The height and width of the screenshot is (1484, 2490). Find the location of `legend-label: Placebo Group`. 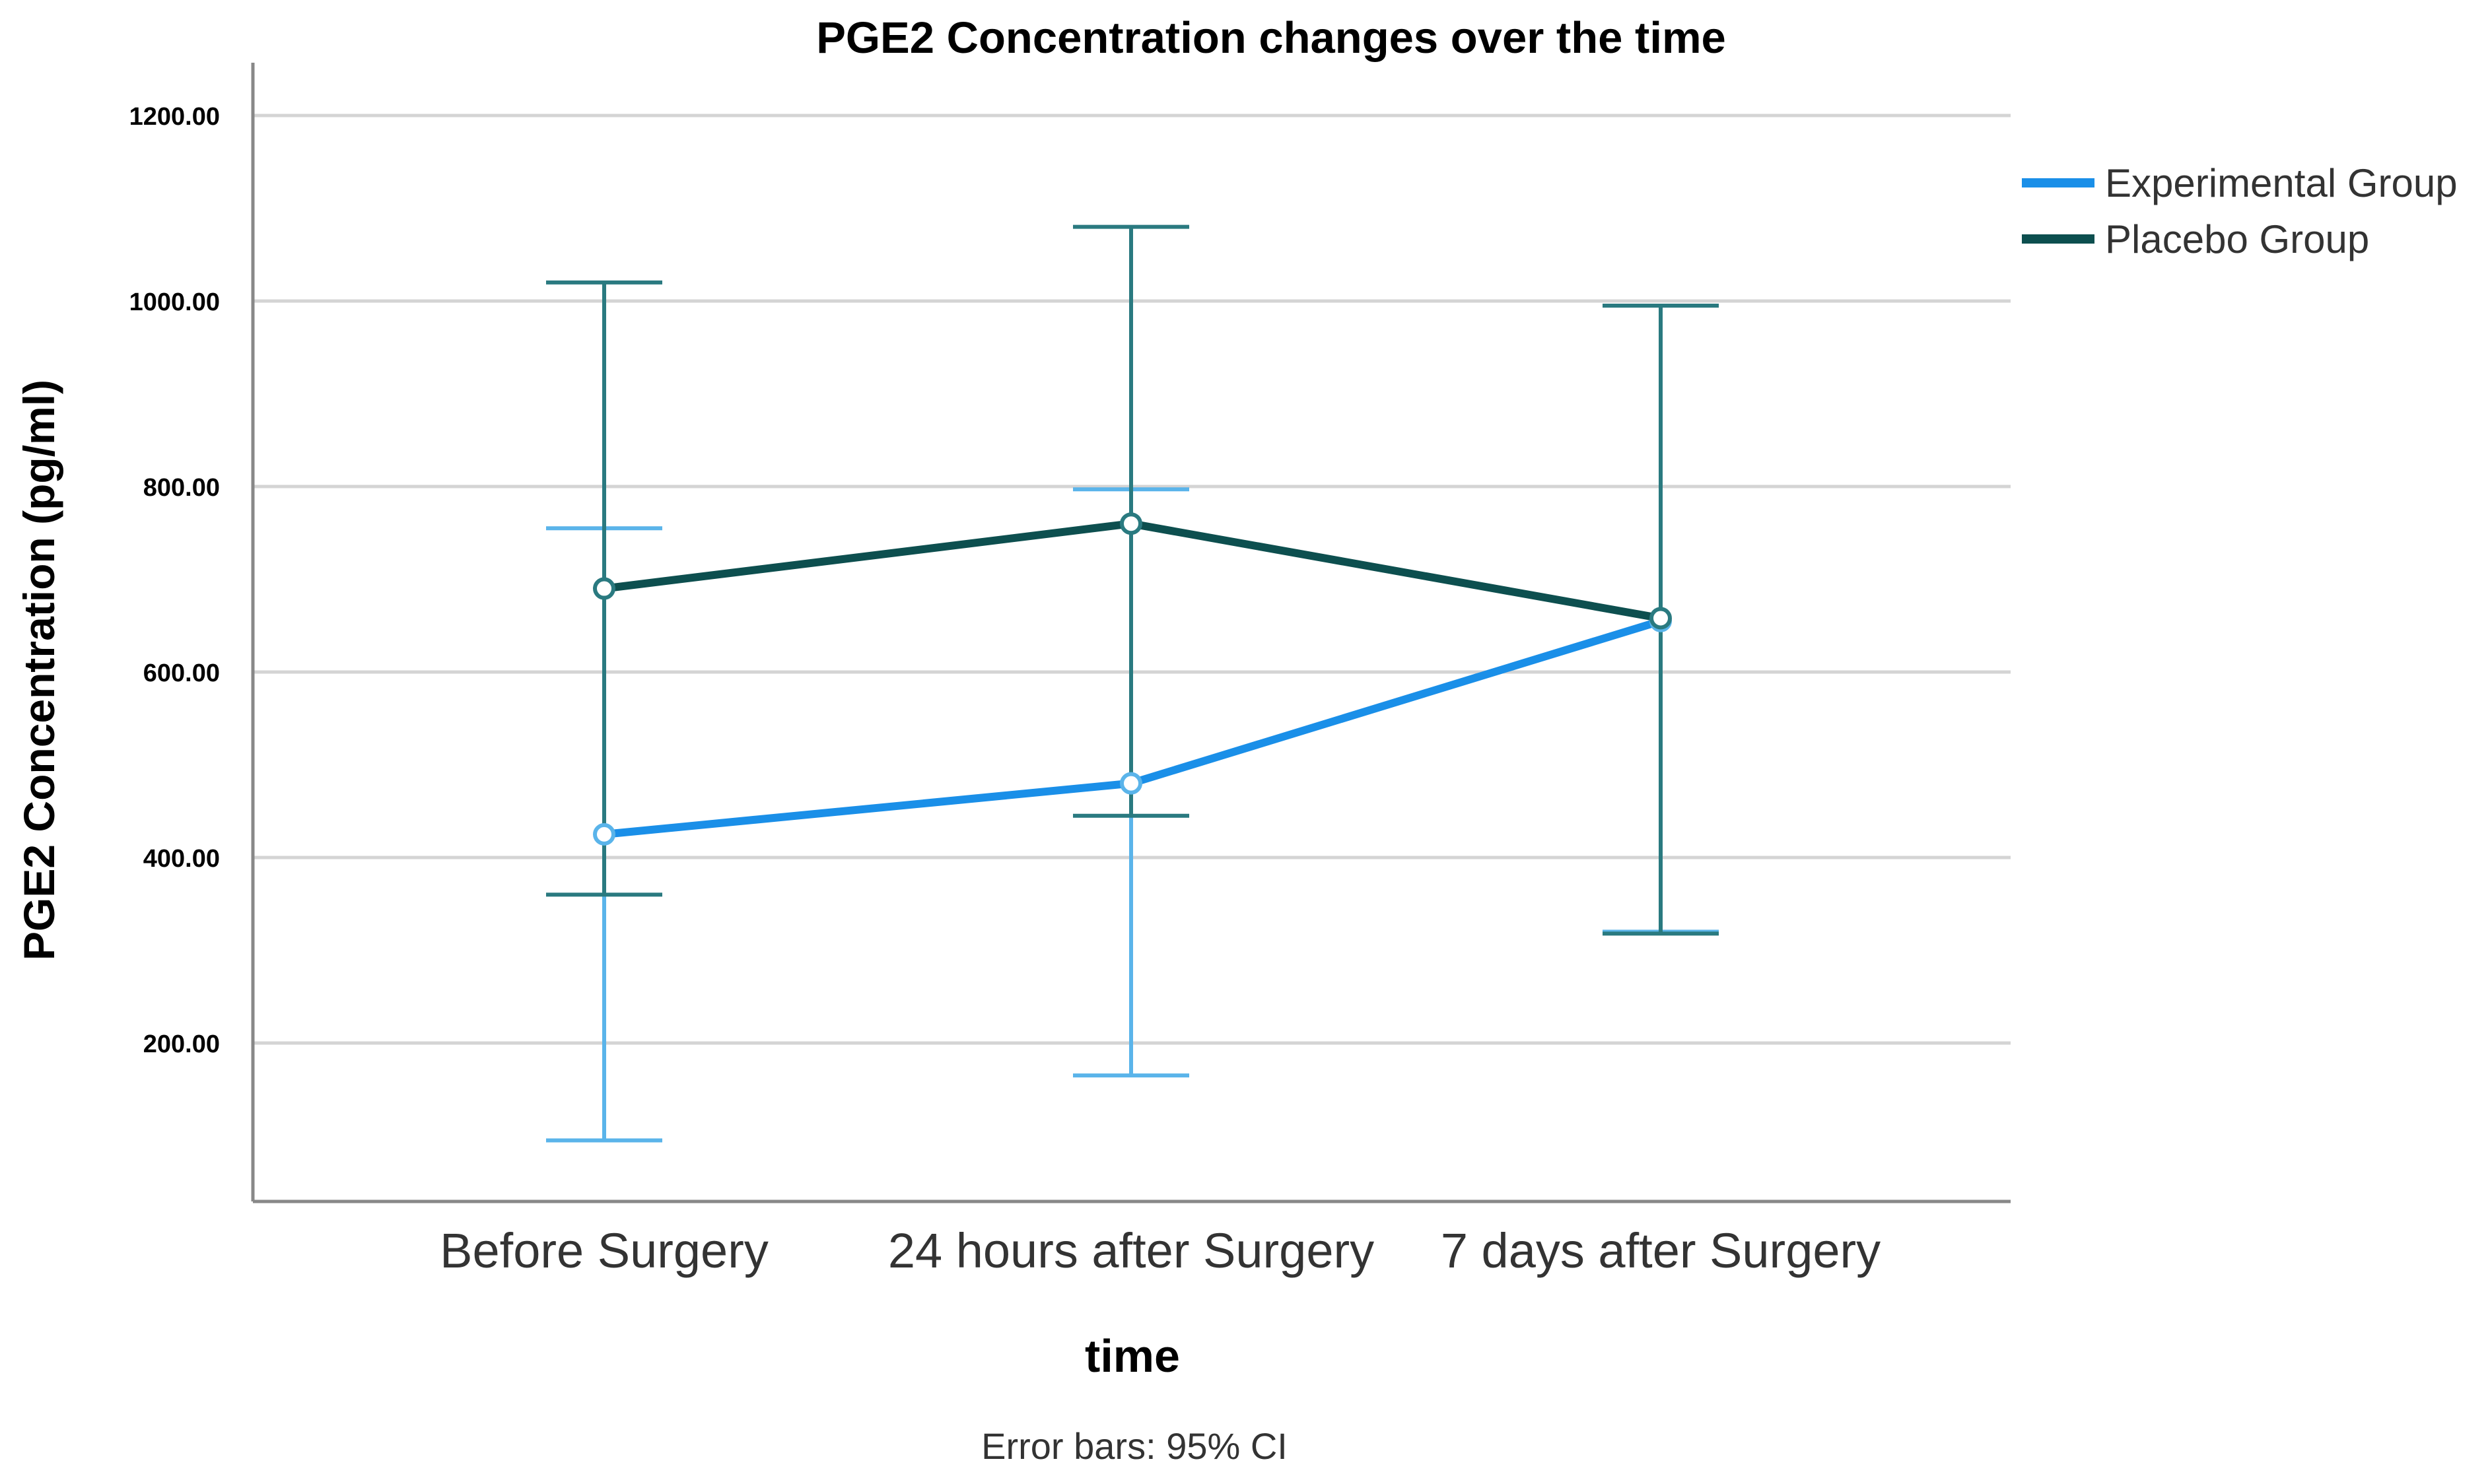

legend-label: Placebo Group is located at coordinates (2237, 239).